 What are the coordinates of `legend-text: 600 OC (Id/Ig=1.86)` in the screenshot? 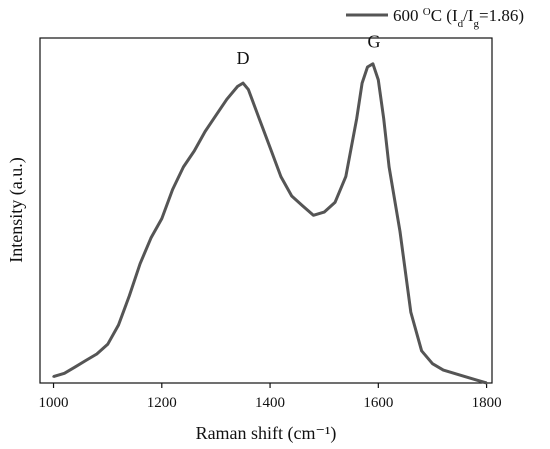 It's located at (458, 18).